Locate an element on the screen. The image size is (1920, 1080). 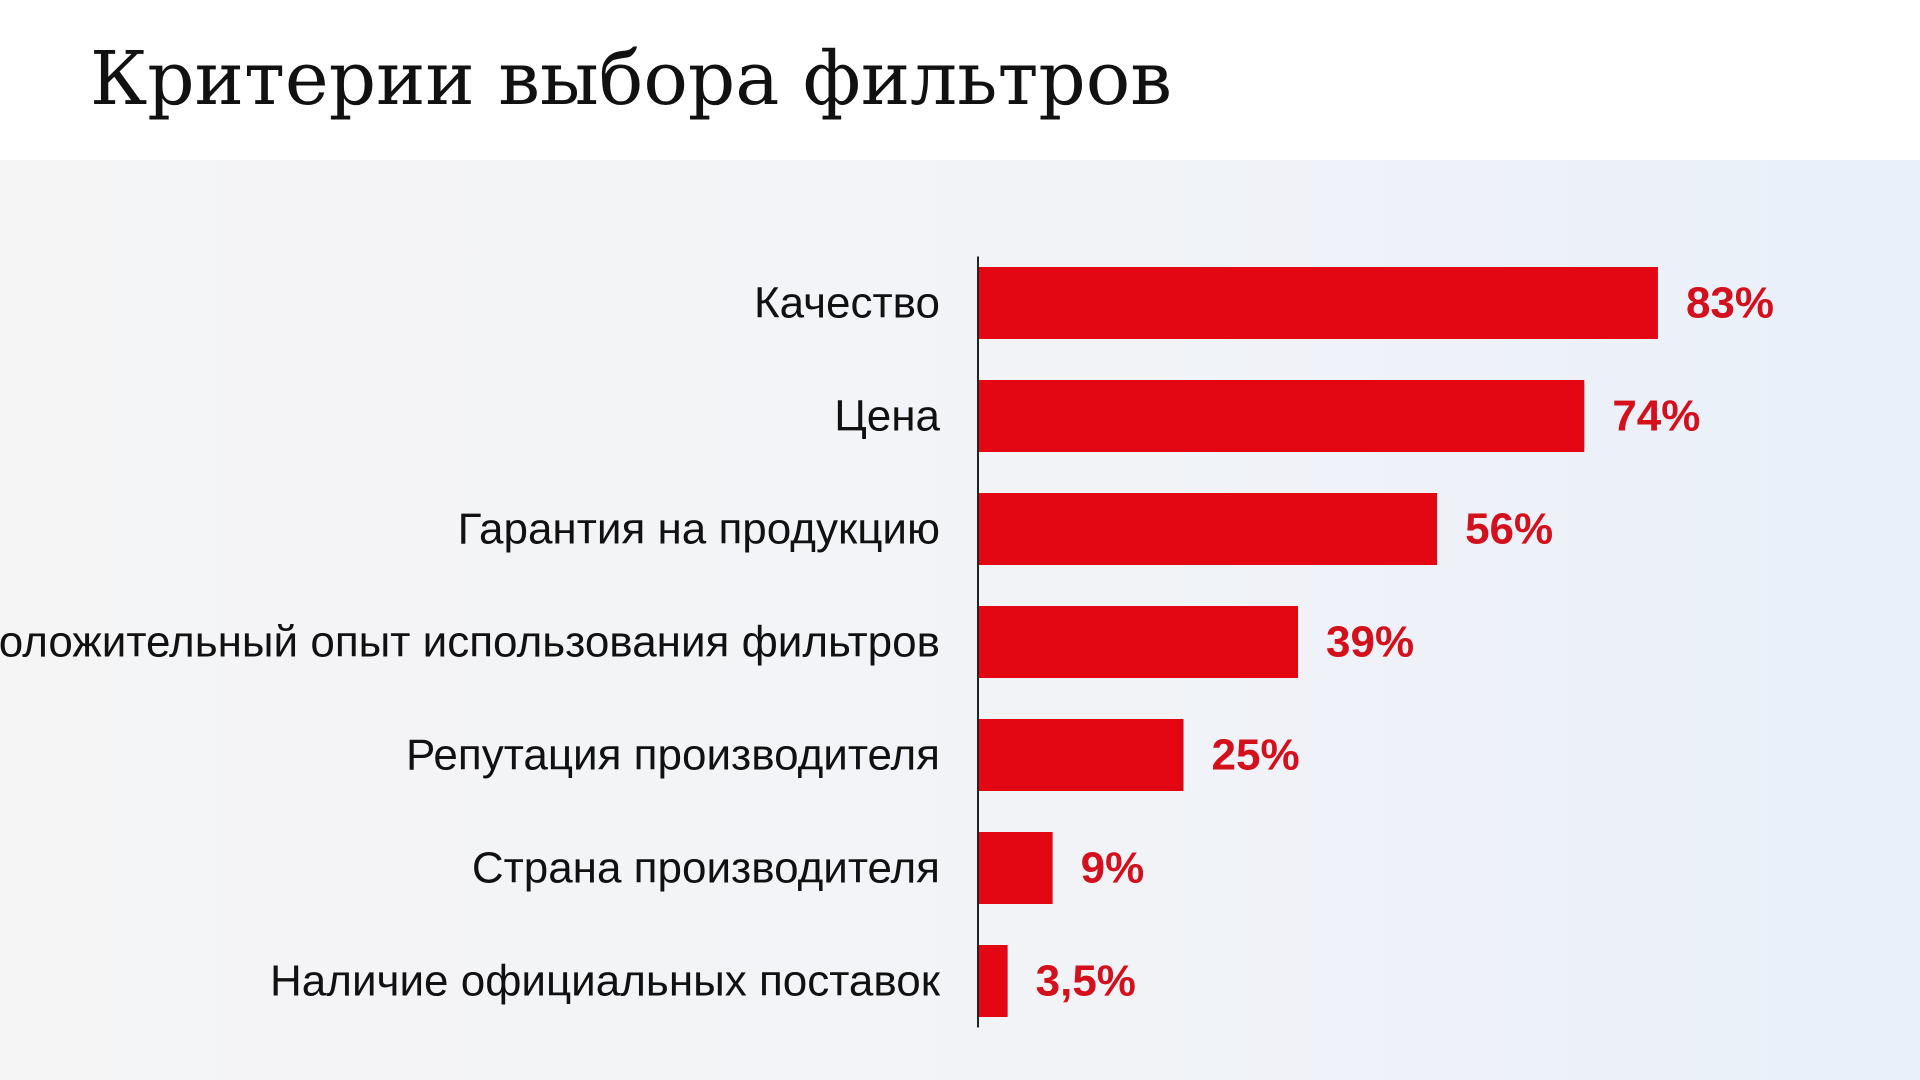
page-title: Критерии выбора фильтров is located at coordinates (631, 79).